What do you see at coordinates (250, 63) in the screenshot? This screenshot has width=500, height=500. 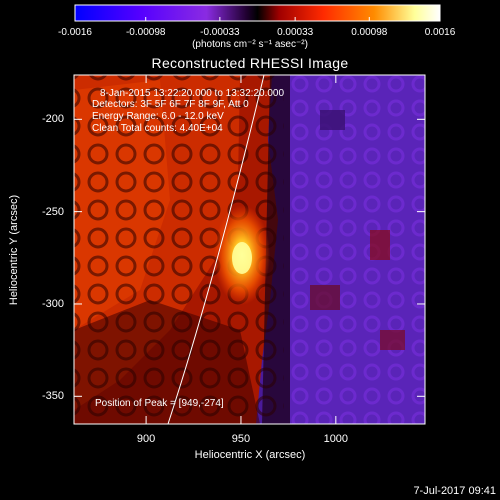 I see `plot-title: Reconstructed RHESSI Image` at bounding box center [250, 63].